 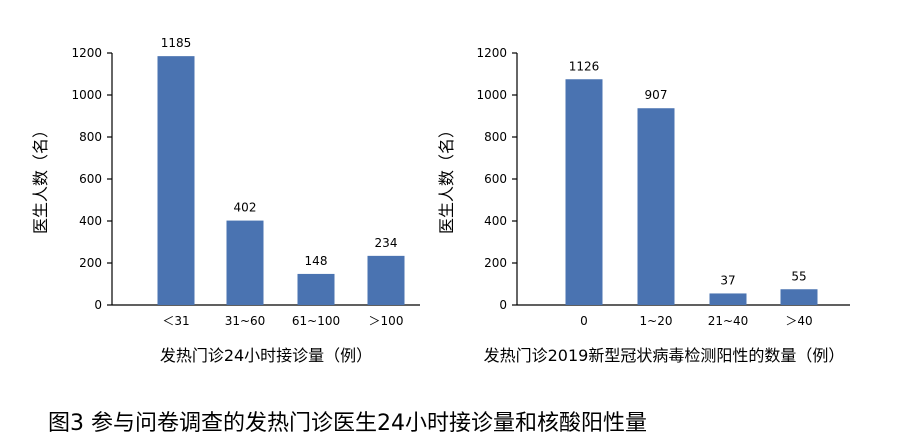 What do you see at coordinates (446, 178) in the screenshot?
I see `chart-2-y-axis-title: 医生人数（名）` at bounding box center [446, 178].